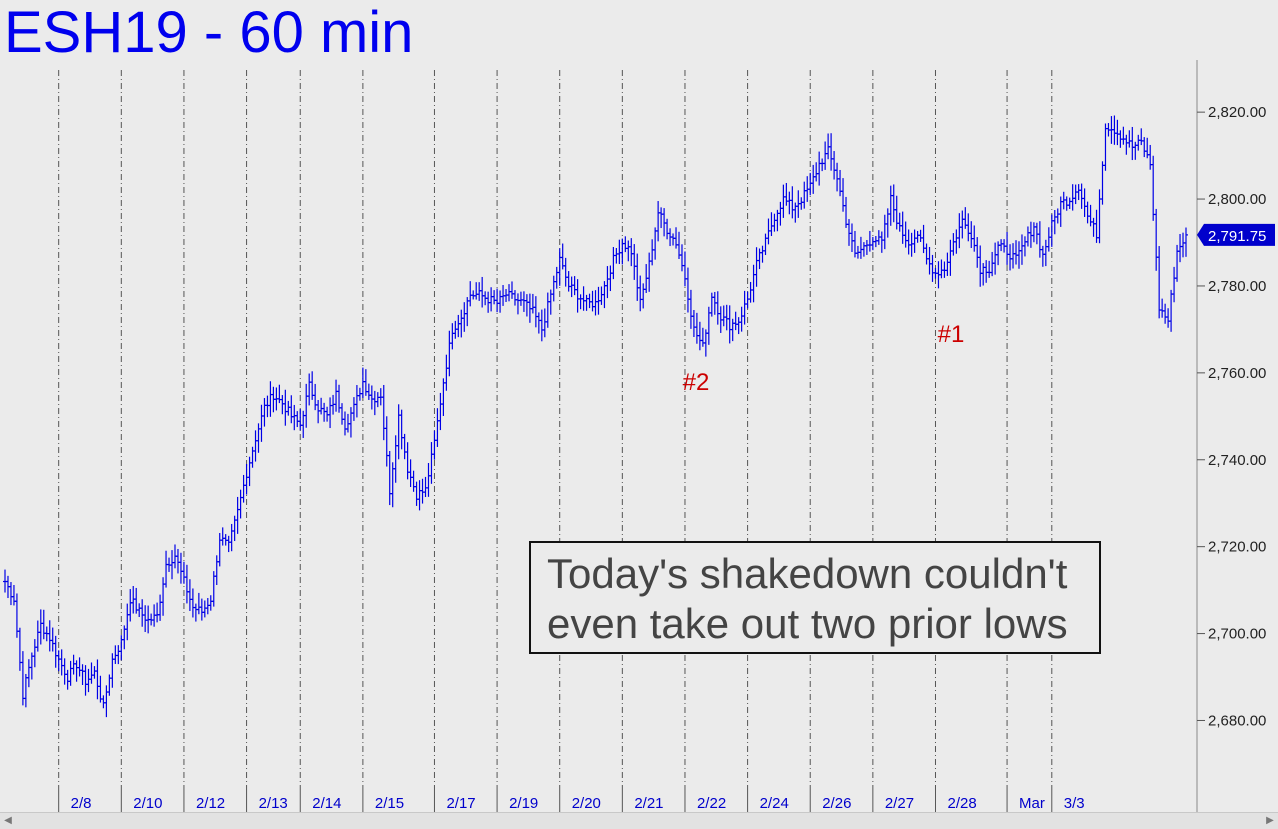 The height and width of the screenshot is (829, 1278). What do you see at coordinates (460, 803) in the screenshot?
I see `date-label: 2/17` at bounding box center [460, 803].